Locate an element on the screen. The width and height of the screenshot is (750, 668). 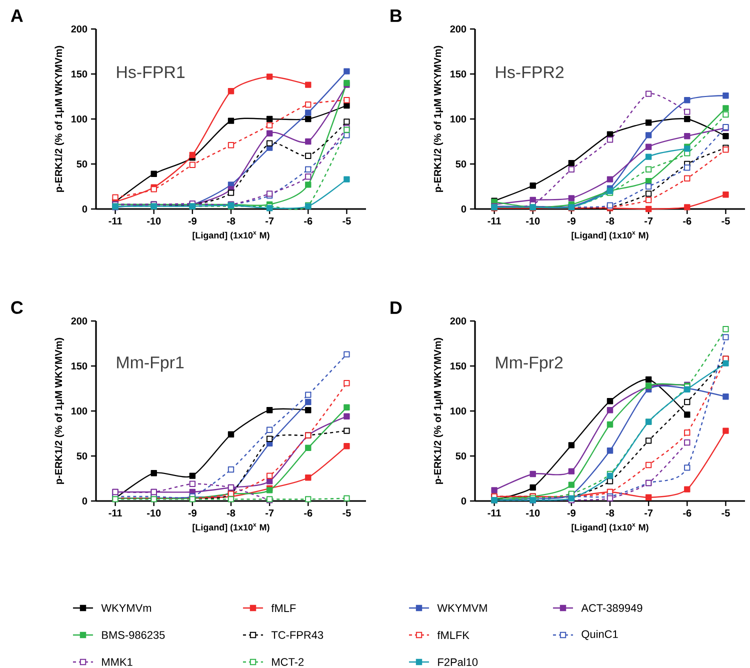
text: Hs-FPR2 is located at coordinates (530, 72).